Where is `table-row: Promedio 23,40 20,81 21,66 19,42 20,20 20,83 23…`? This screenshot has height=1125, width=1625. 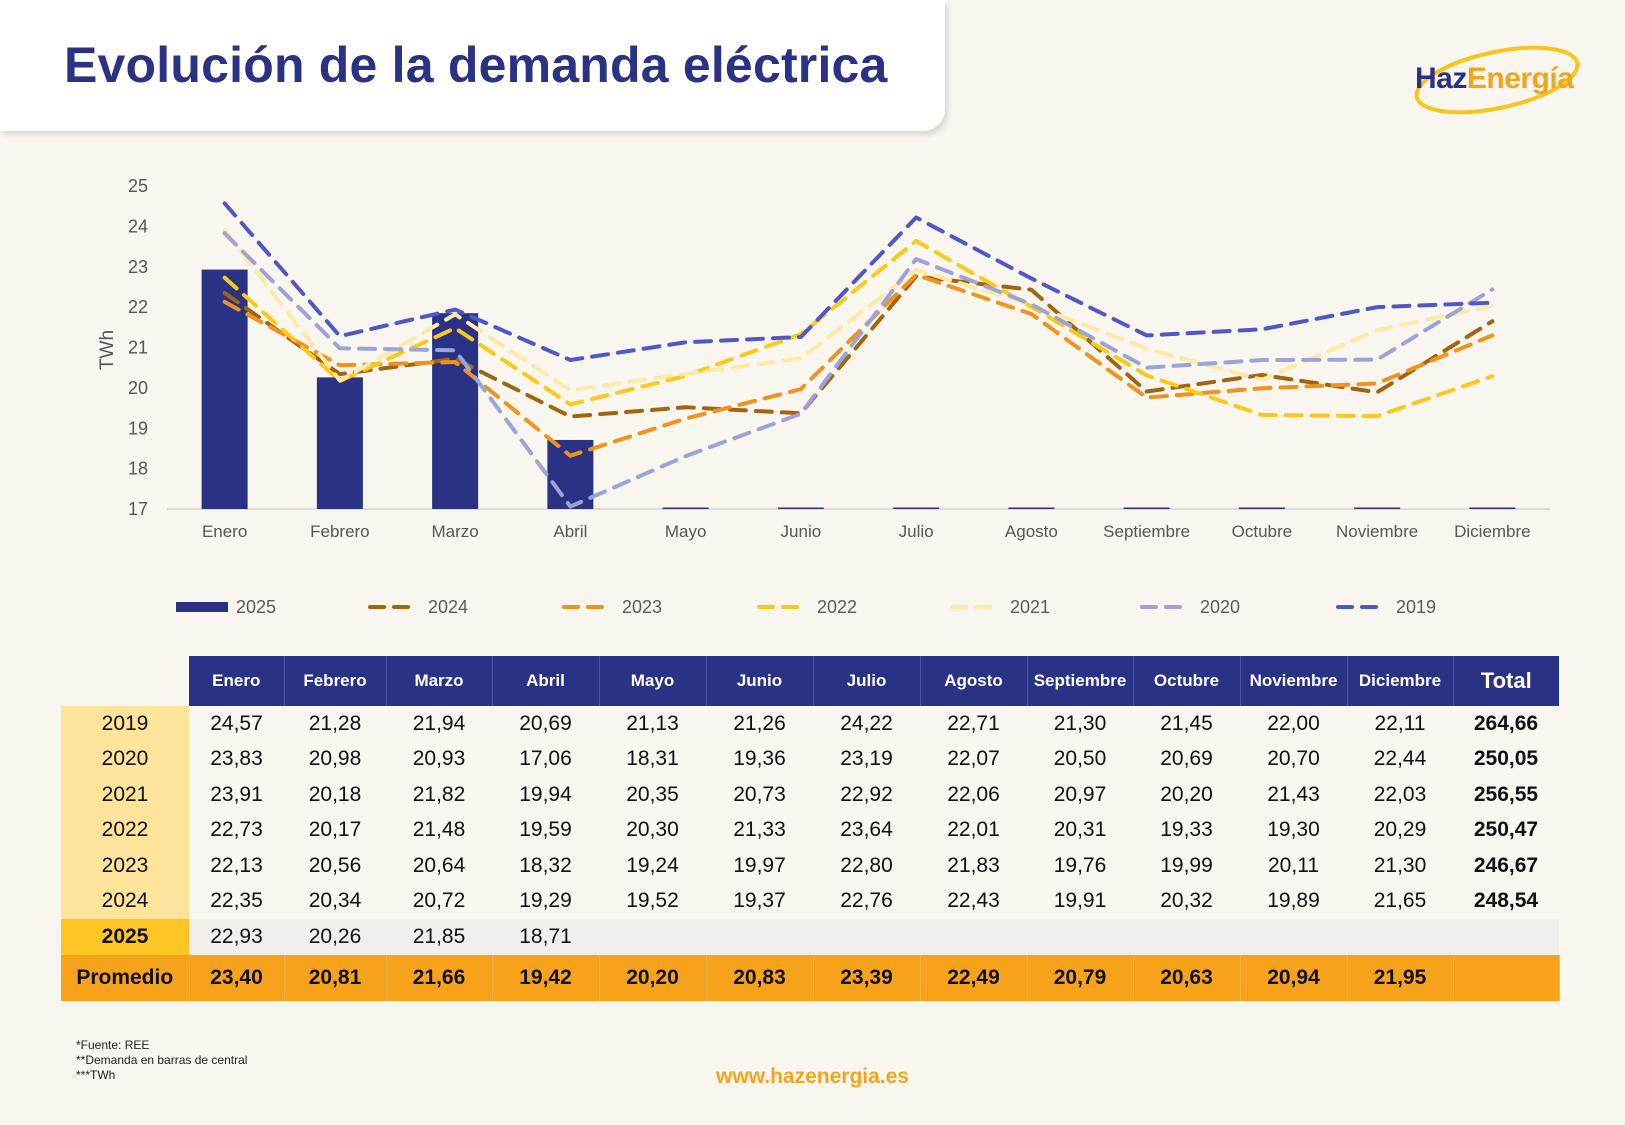 table-row: Promedio 23,40 20,81 21,66 19,42 20,20 20,83 23… is located at coordinates (810, 977).